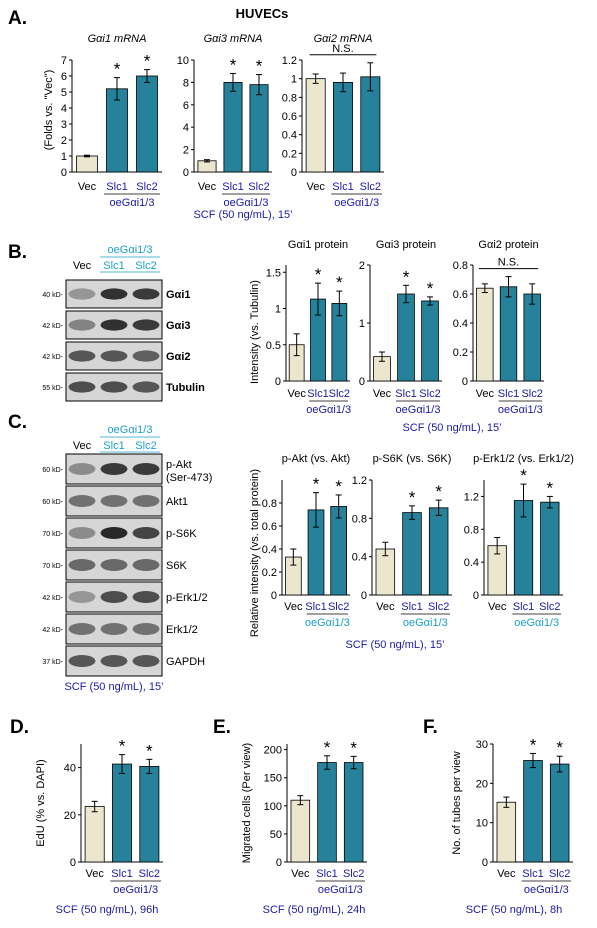  What do you see at coordinates (514, 910) in the screenshot?
I see `panel-f-condition: SCF (50 ng/mL), 8h` at bounding box center [514, 910].